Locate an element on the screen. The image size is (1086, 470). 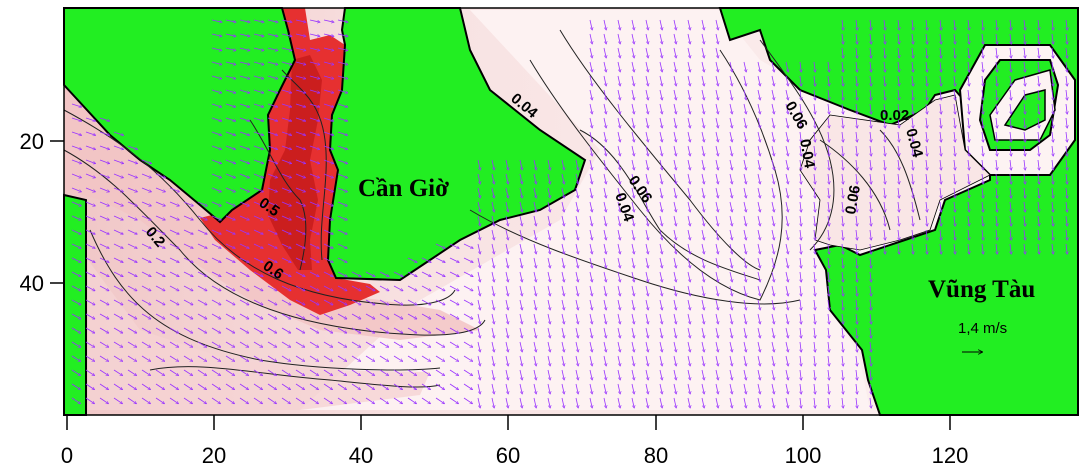
y-tick-label: 20 is located at coordinates (32, 141).